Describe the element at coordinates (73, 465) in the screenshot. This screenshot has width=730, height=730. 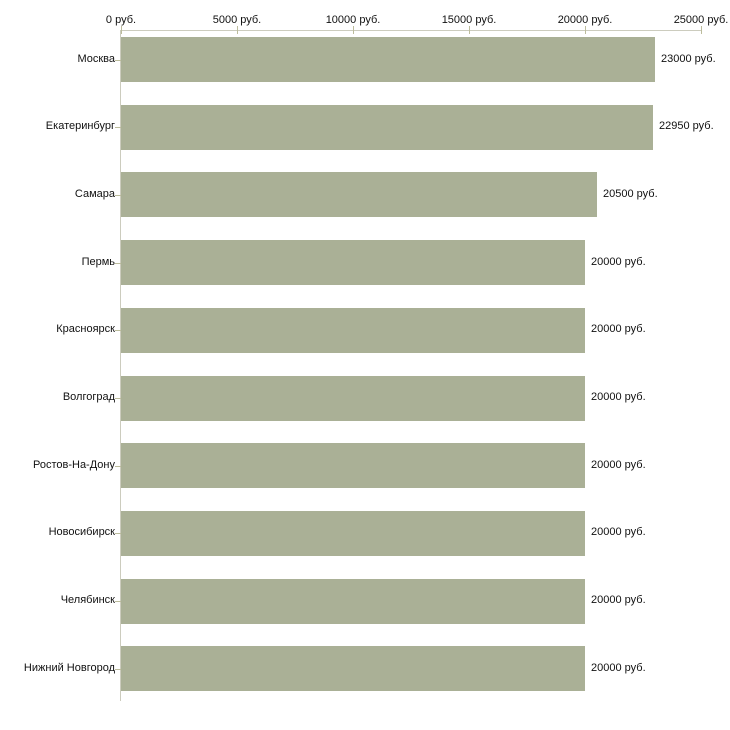
I see `category-label: Ростов-На-Дону` at that location.